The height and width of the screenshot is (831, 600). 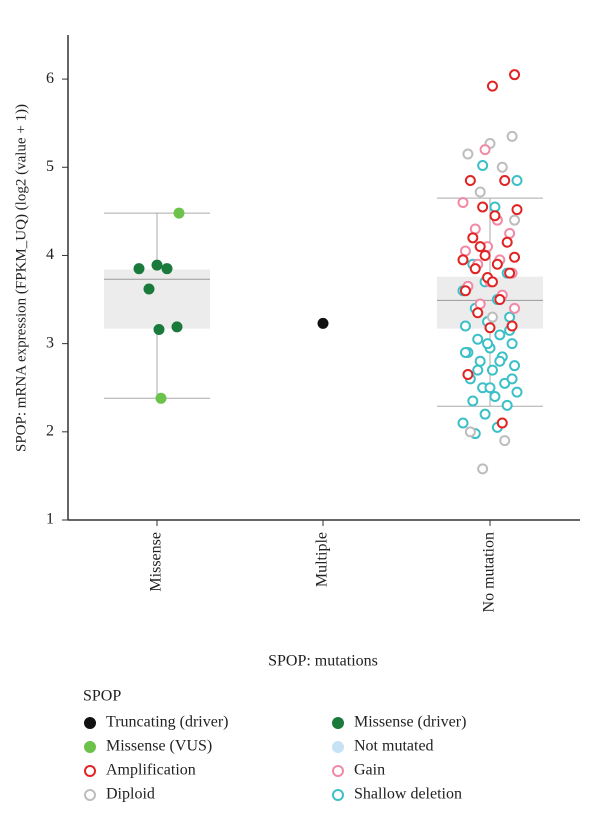 I want to click on x-tick-label: Multiple, so click(x=322, y=559).